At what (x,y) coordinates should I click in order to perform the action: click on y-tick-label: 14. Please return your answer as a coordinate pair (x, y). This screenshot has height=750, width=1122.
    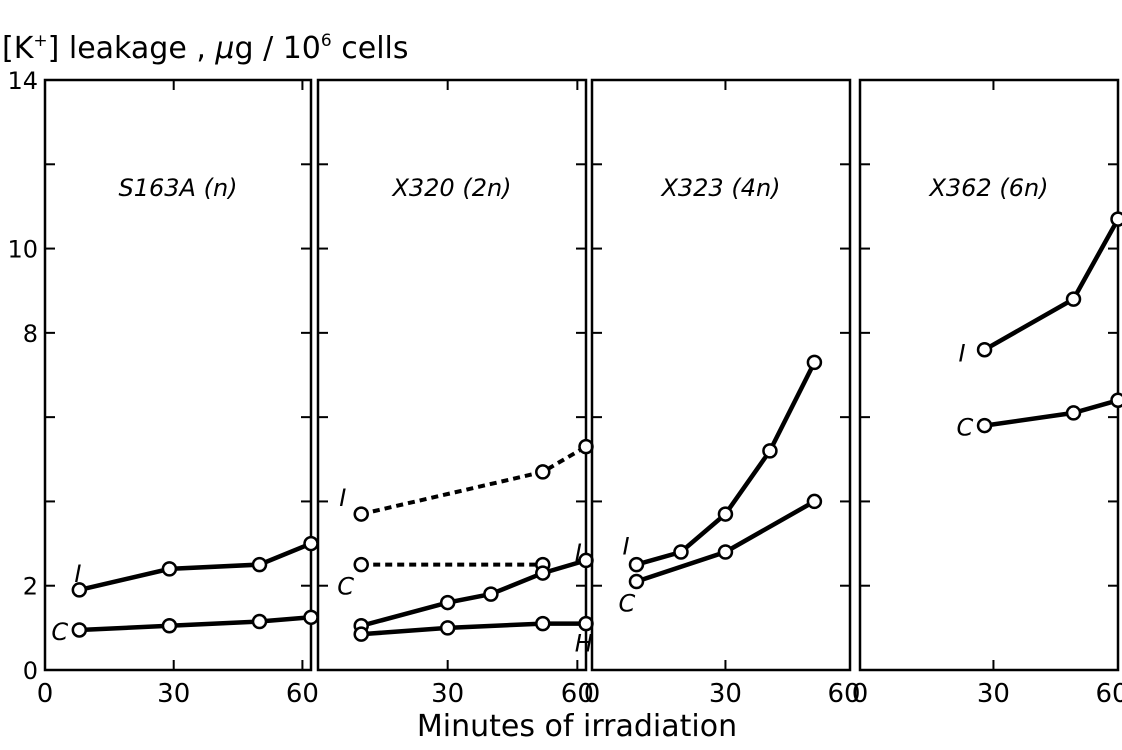
    Looking at the image, I should click on (22, 81).